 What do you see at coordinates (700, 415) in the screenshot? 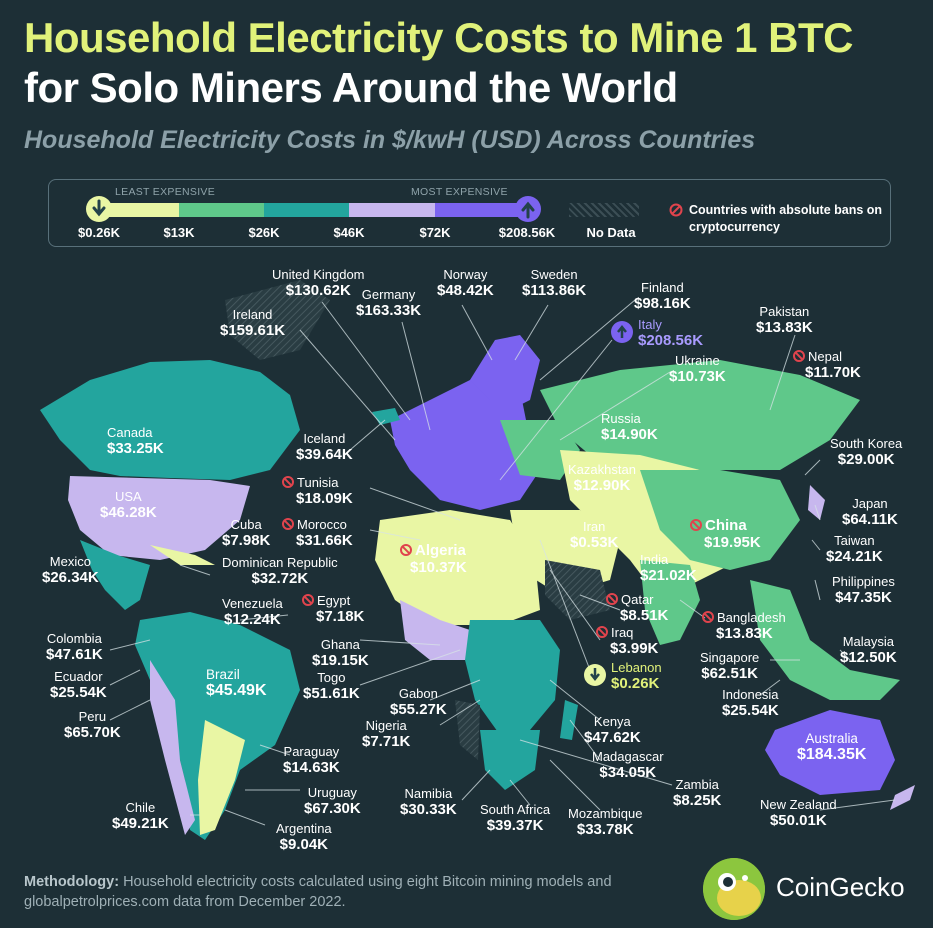
I see `russia-shape` at bounding box center [700, 415].